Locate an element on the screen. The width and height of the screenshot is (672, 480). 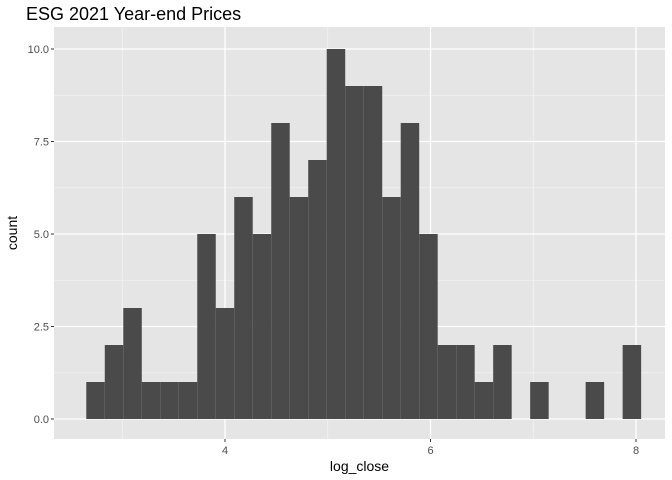
x-tick-label: 6 is located at coordinates (430, 451).